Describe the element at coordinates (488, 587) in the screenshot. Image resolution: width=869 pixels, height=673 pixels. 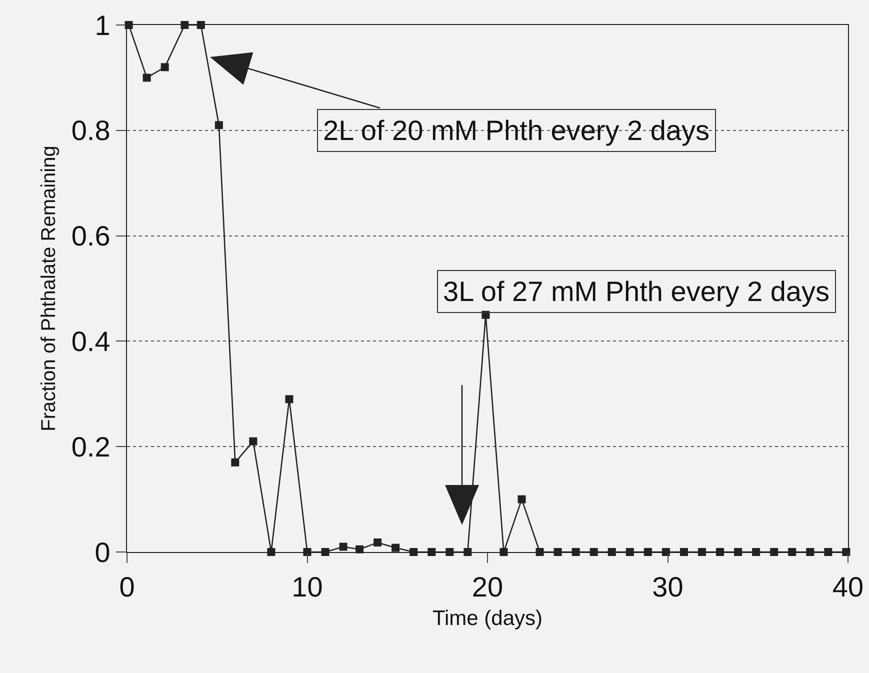
I see `x-tick-label: 20` at that location.